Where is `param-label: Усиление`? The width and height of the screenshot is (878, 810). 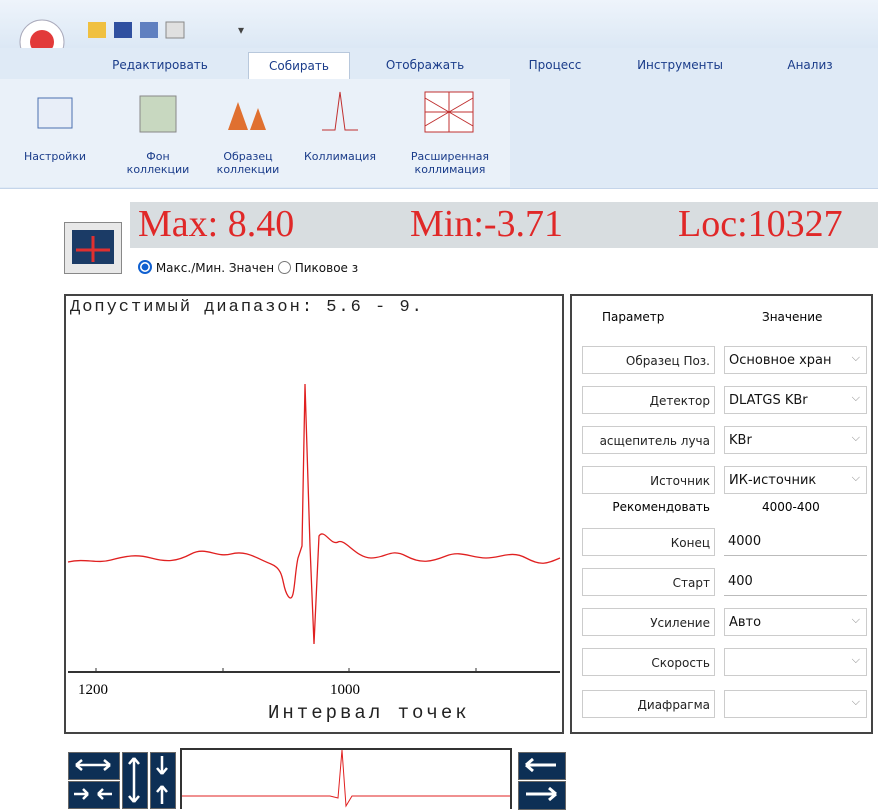 param-label: Усиление is located at coordinates (648, 622).